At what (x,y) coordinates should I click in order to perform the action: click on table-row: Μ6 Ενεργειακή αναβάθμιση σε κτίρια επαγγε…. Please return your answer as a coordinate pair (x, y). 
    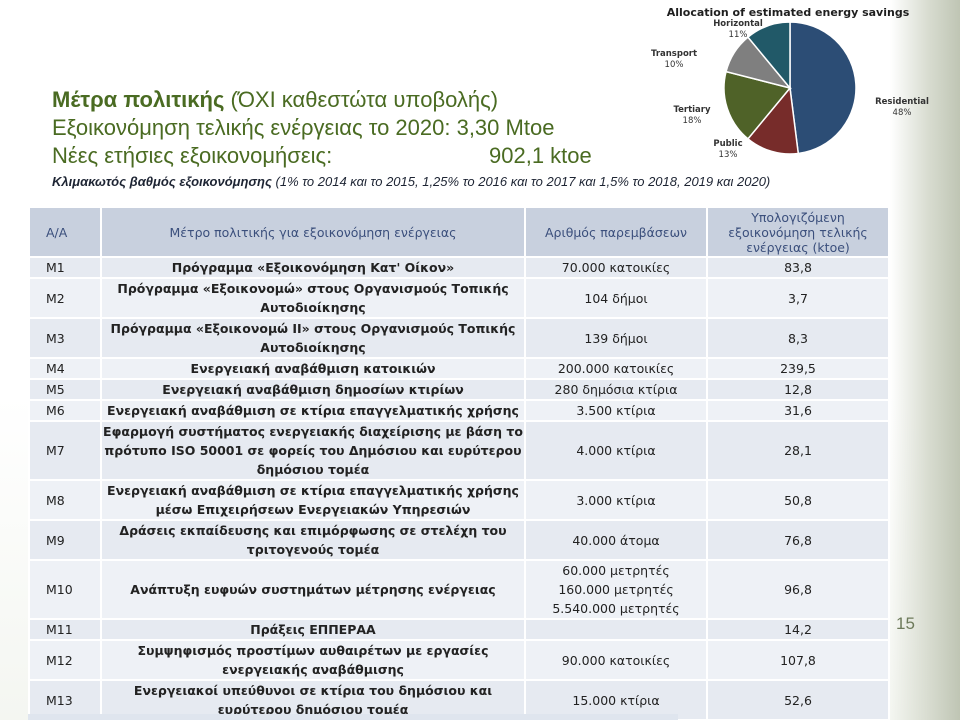
    Looking at the image, I should click on (459, 410).